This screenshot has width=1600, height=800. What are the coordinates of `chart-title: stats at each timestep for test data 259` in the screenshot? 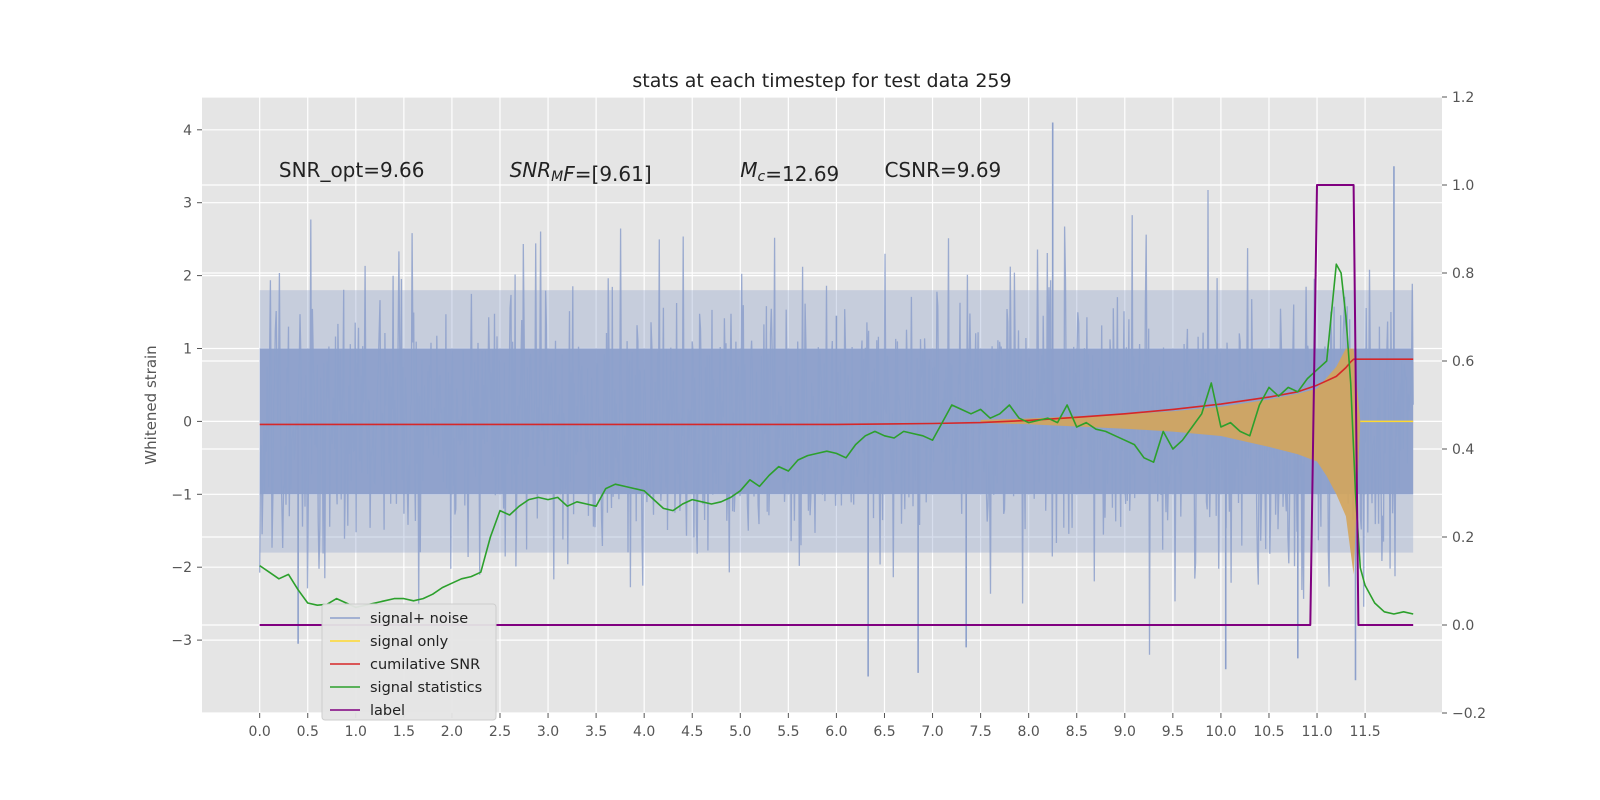 It's located at (821, 81).